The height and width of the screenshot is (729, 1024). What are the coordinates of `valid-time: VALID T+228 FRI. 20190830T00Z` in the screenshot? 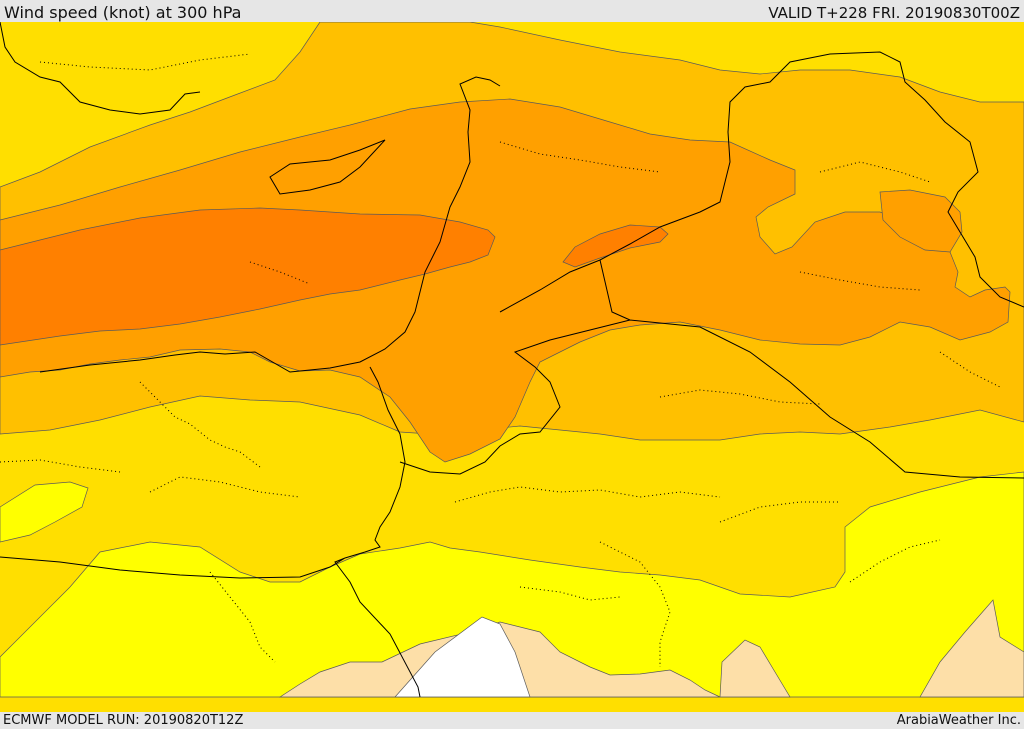 It's located at (894, 13).